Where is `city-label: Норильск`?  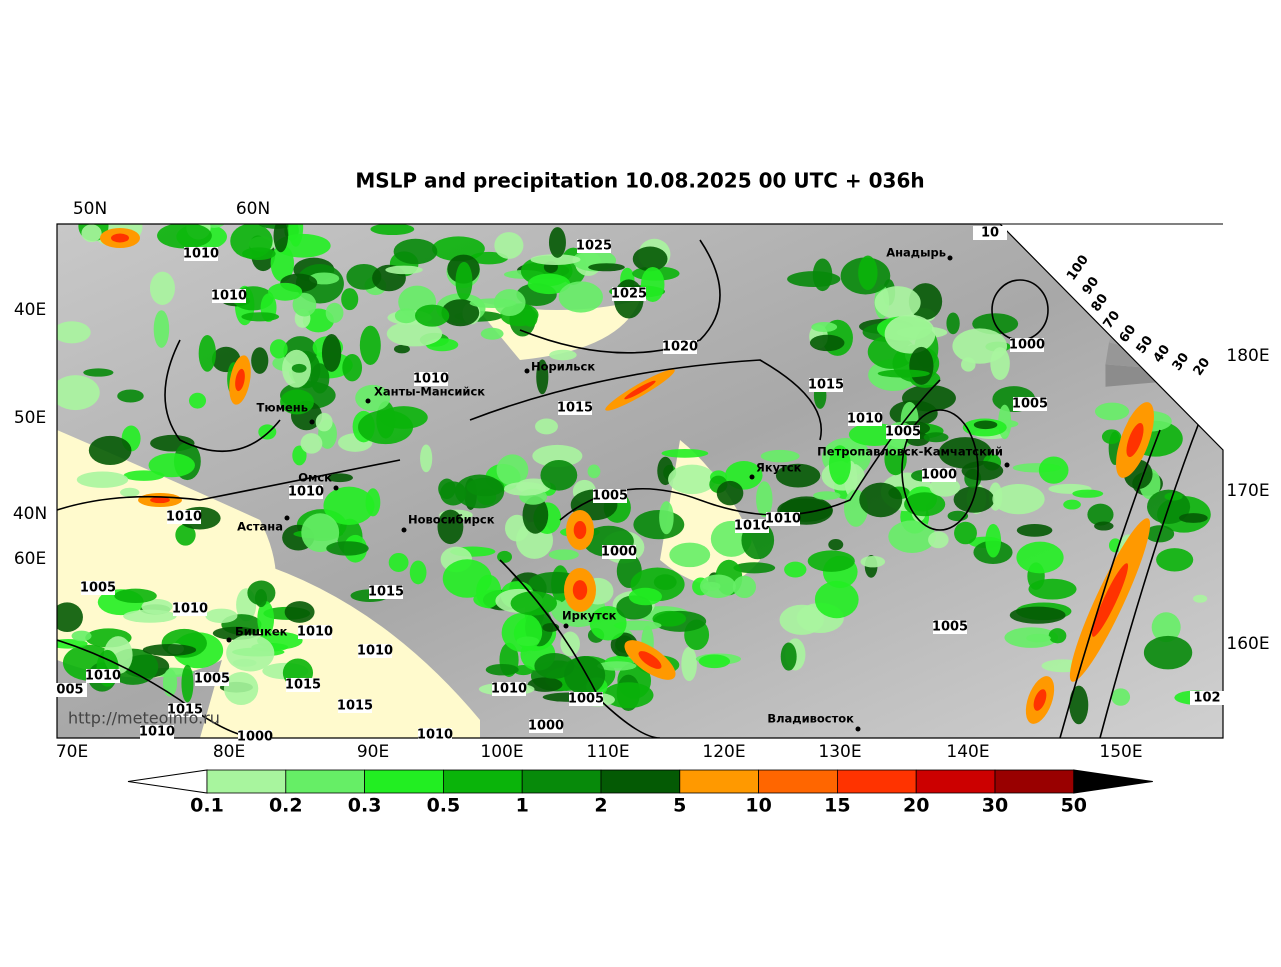 city-label: Норильск is located at coordinates (563, 367).